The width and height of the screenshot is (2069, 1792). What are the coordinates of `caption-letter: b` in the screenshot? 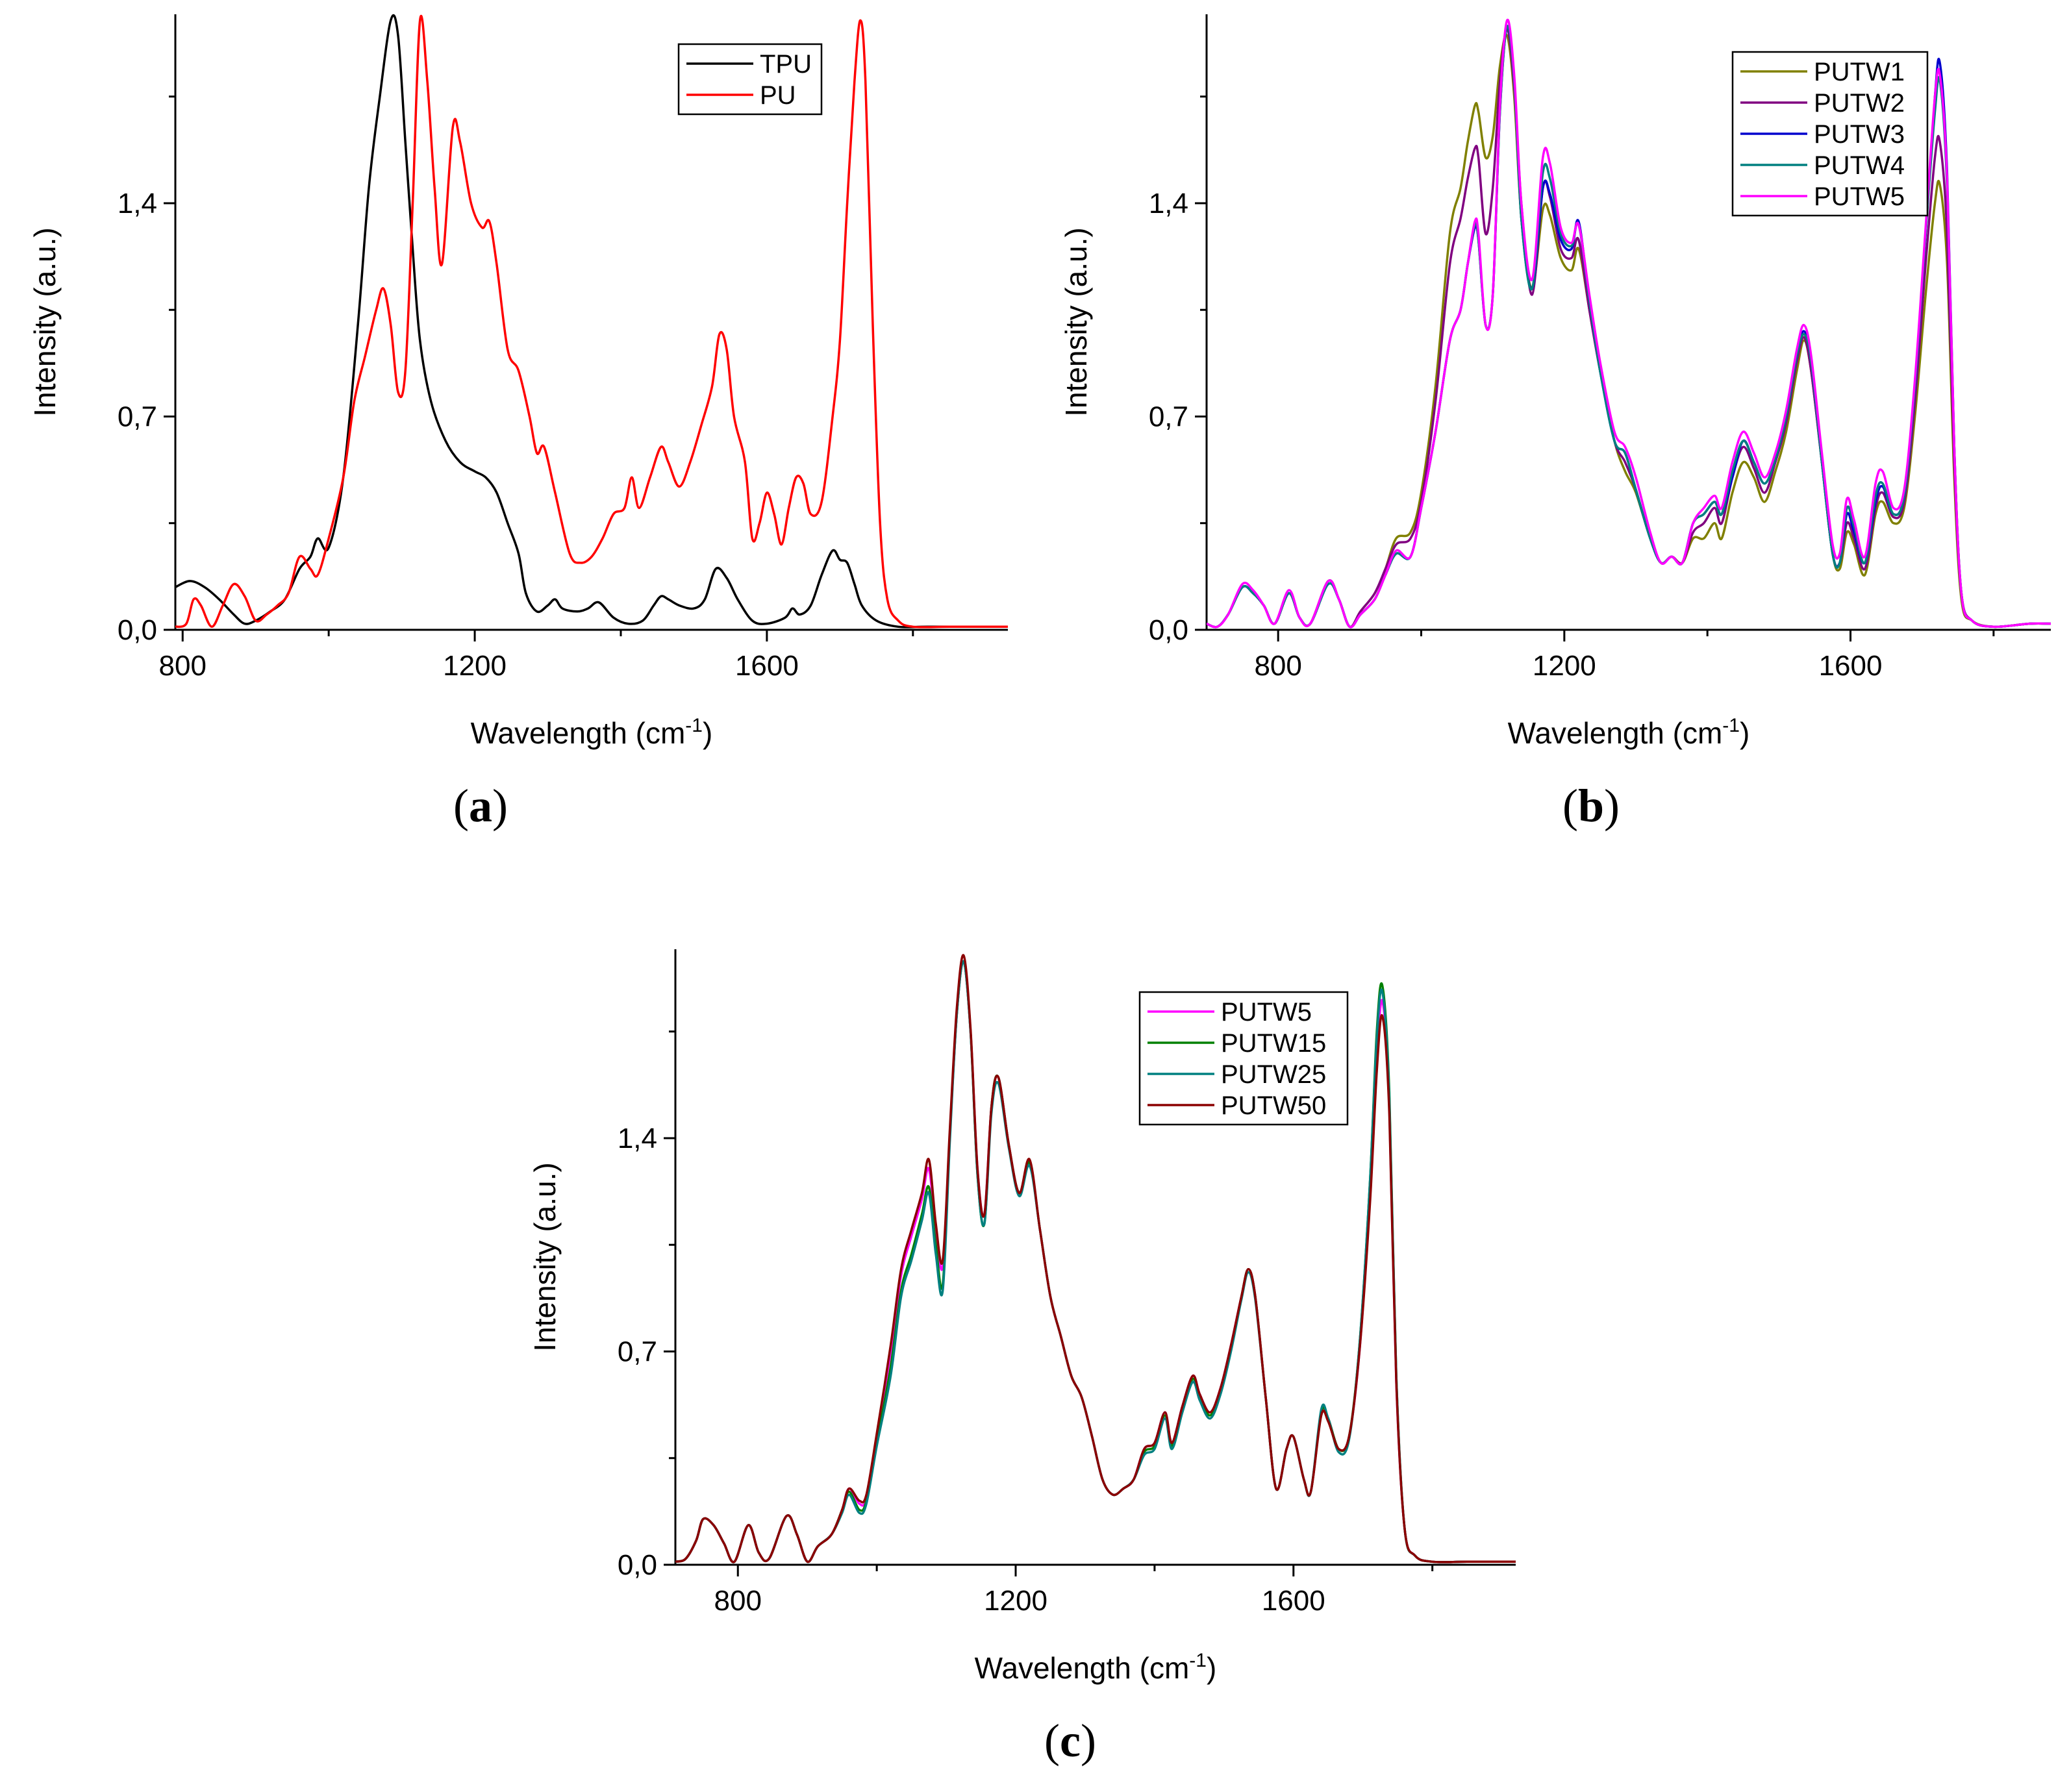 It's located at (1591, 806).